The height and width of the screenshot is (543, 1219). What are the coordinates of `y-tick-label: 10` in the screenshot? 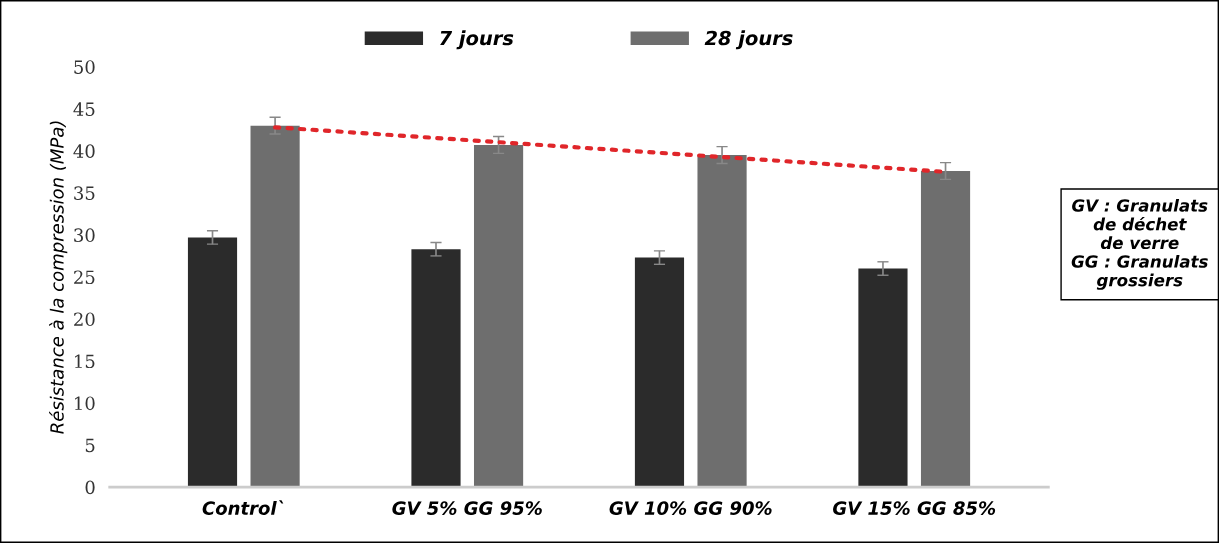 It's located at (85, 403).